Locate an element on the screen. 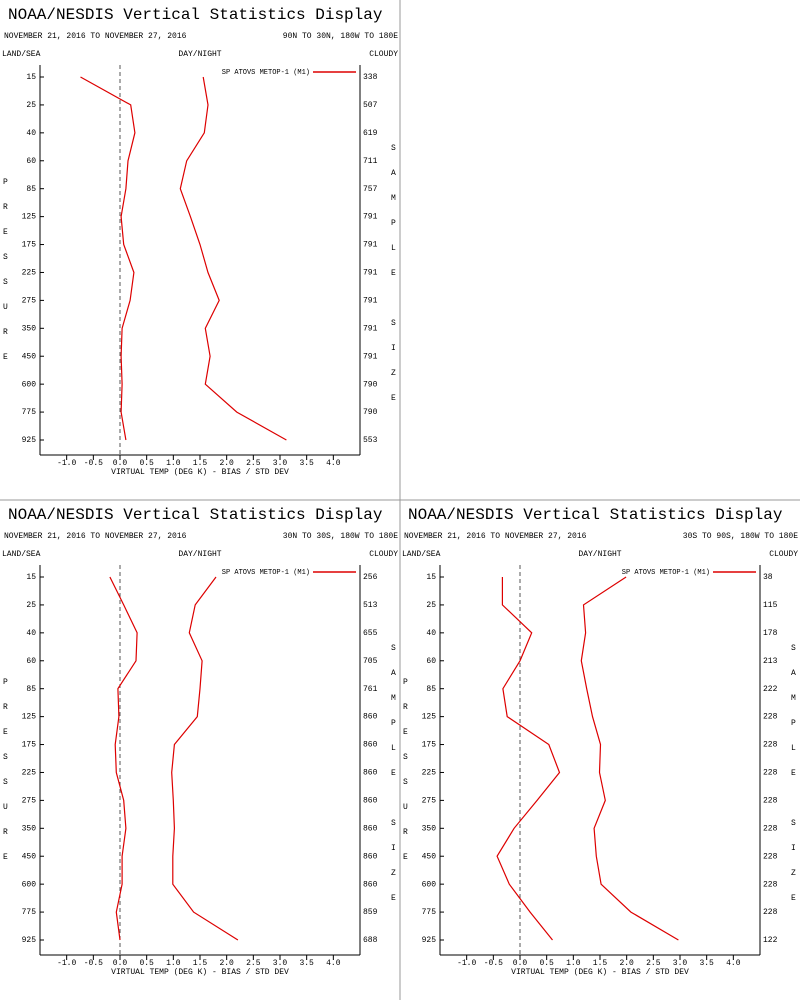  sample-size-label: 619 is located at coordinates (370, 133).